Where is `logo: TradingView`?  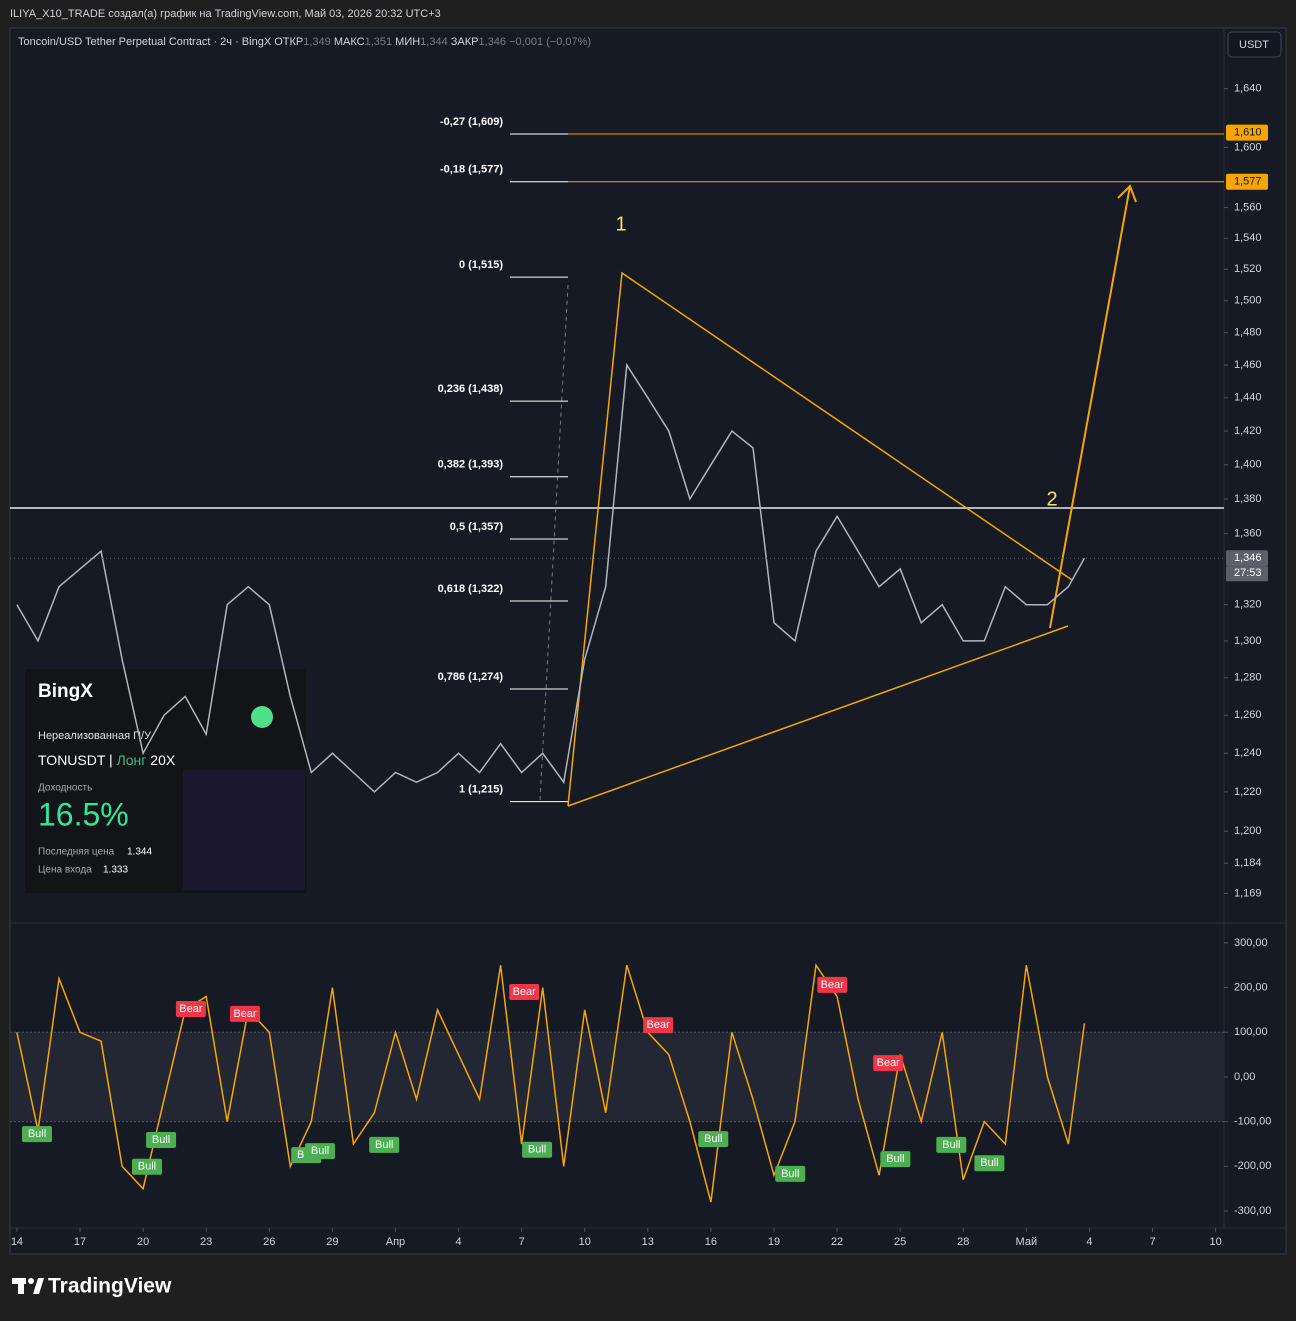
logo: TradingView is located at coordinates (92, 1286).